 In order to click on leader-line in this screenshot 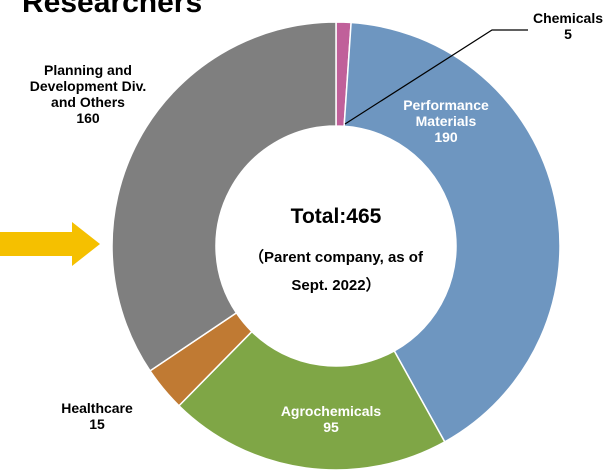, I will do `click(436, 77)`.